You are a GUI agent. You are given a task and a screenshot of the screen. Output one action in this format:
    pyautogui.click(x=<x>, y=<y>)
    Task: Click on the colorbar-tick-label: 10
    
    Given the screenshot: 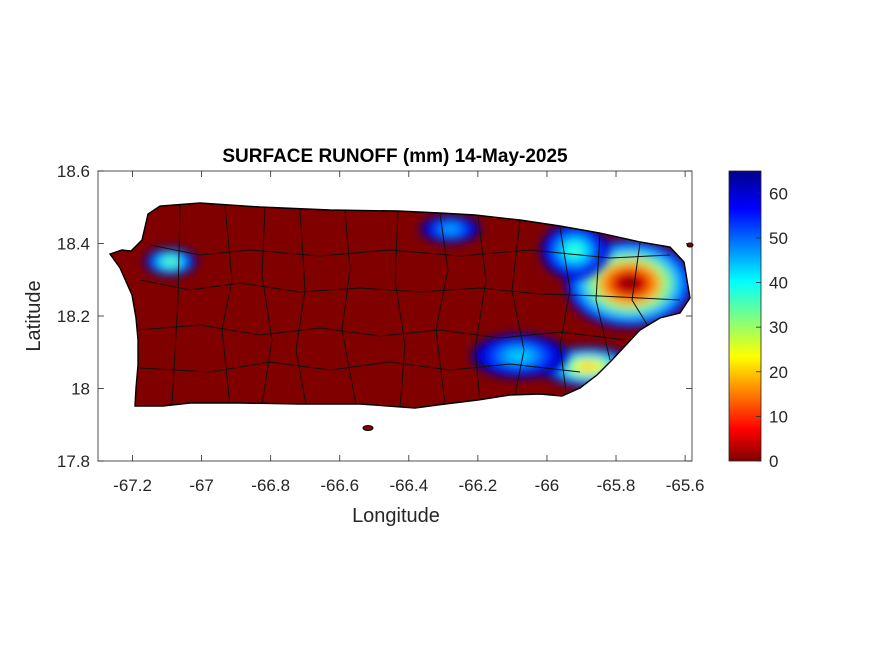 What is the action you would take?
    pyautogui.click(x=778, y=416)
    